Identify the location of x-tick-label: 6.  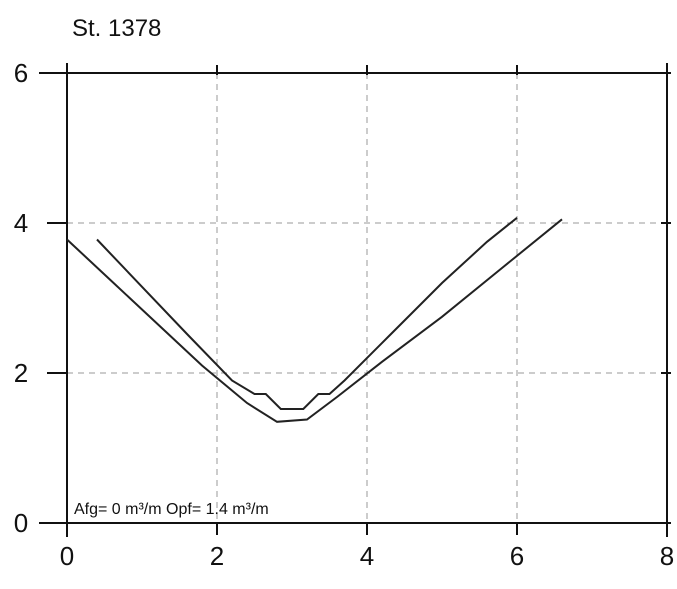
(517, 556).